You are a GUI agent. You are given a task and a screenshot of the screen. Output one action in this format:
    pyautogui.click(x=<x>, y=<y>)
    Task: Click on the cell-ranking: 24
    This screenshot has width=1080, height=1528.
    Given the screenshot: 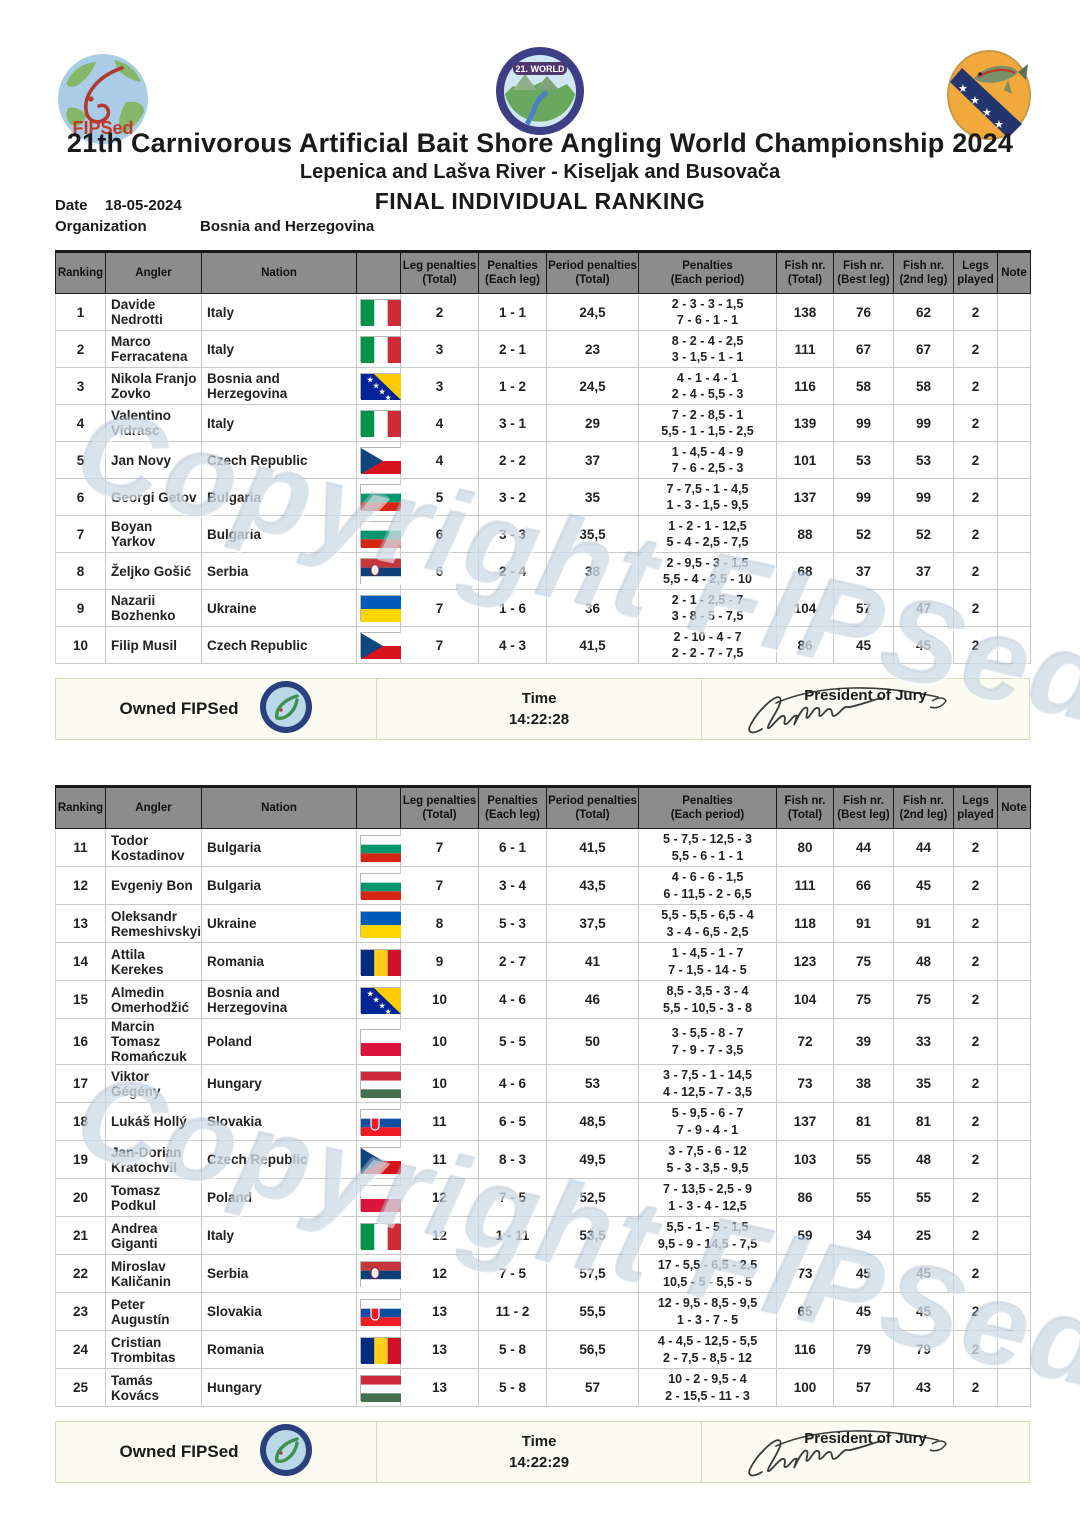 What is the action you would take?
    pyautogui.click(x=80, y=1349)
    